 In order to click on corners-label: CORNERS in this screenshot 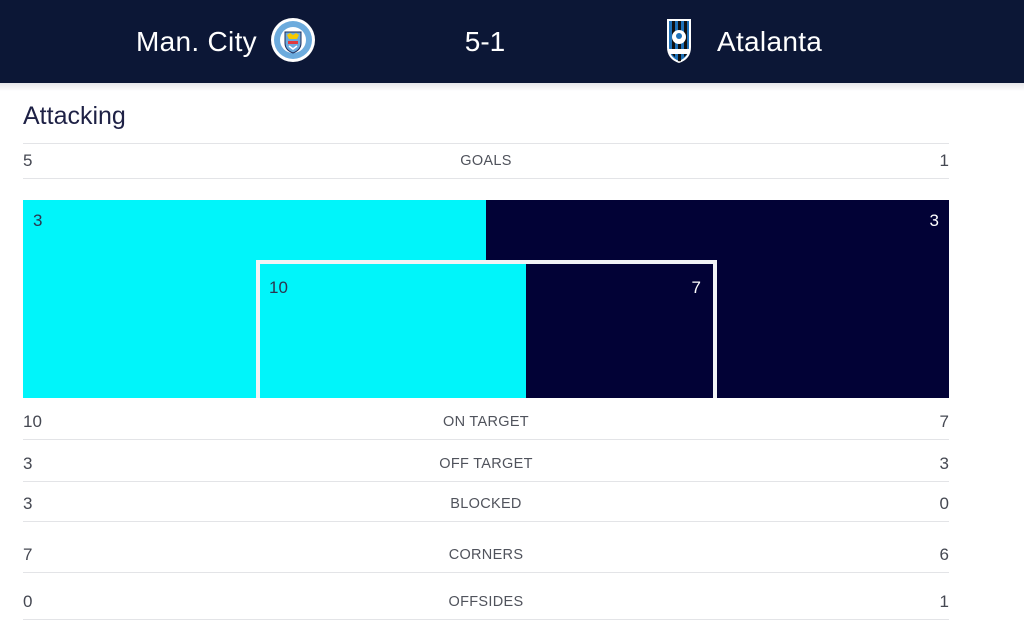, I will do `click(486, 555)`.